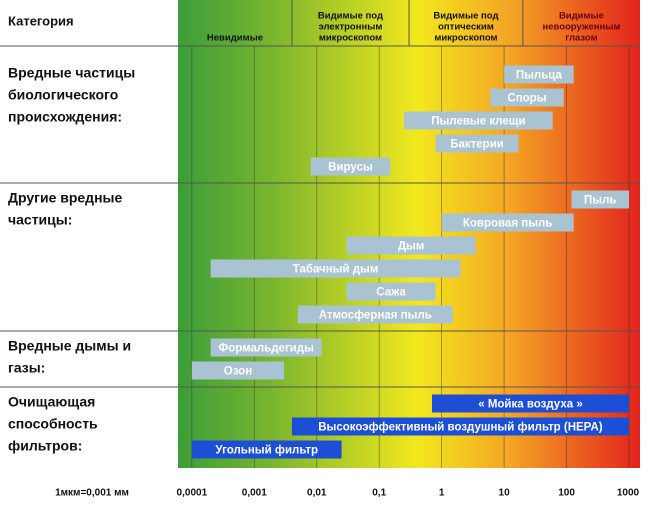 This screenshot has width=650, height=505. Describe the element at coordinates (466, 27) in the screenshot. I see `zone-label: оптическим` at that location.